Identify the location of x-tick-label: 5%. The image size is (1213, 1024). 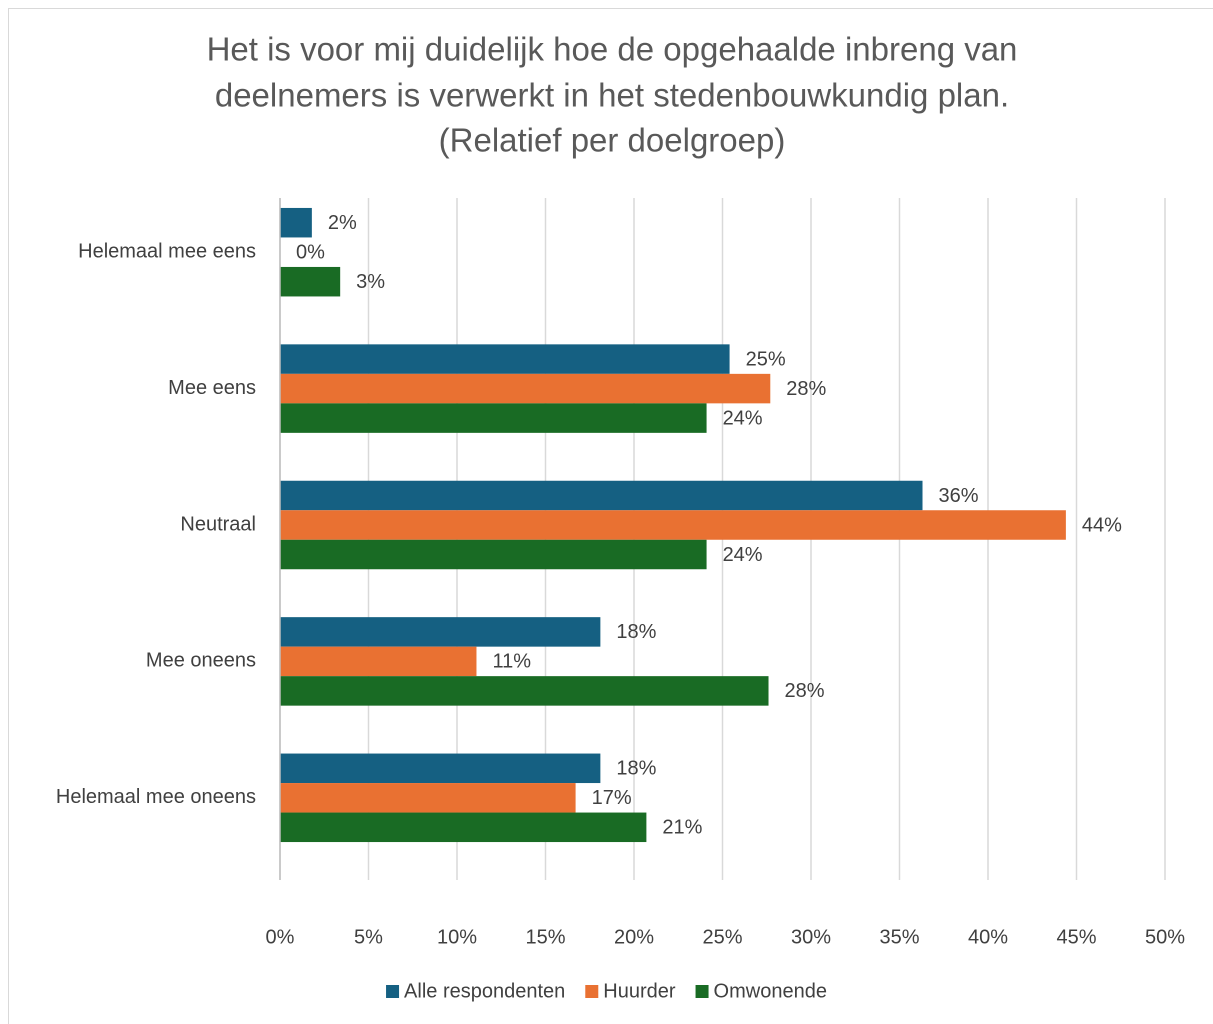
(368, 937).